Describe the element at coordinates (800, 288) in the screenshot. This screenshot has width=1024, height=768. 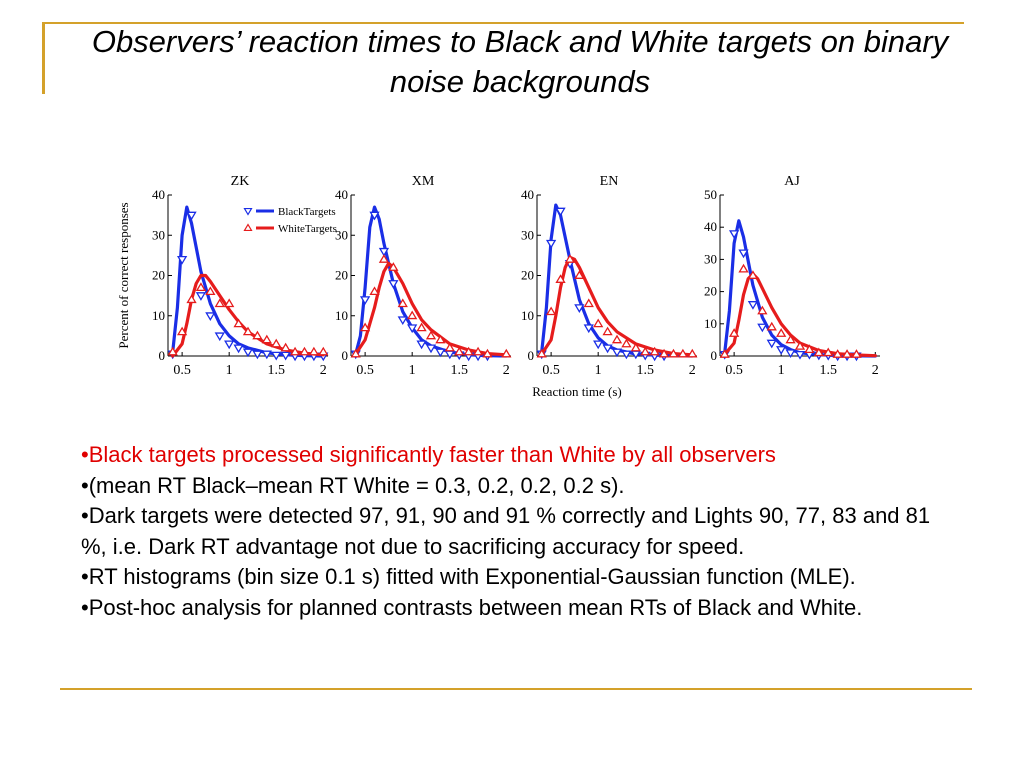
I see `series-line-blacktargets` at that location.